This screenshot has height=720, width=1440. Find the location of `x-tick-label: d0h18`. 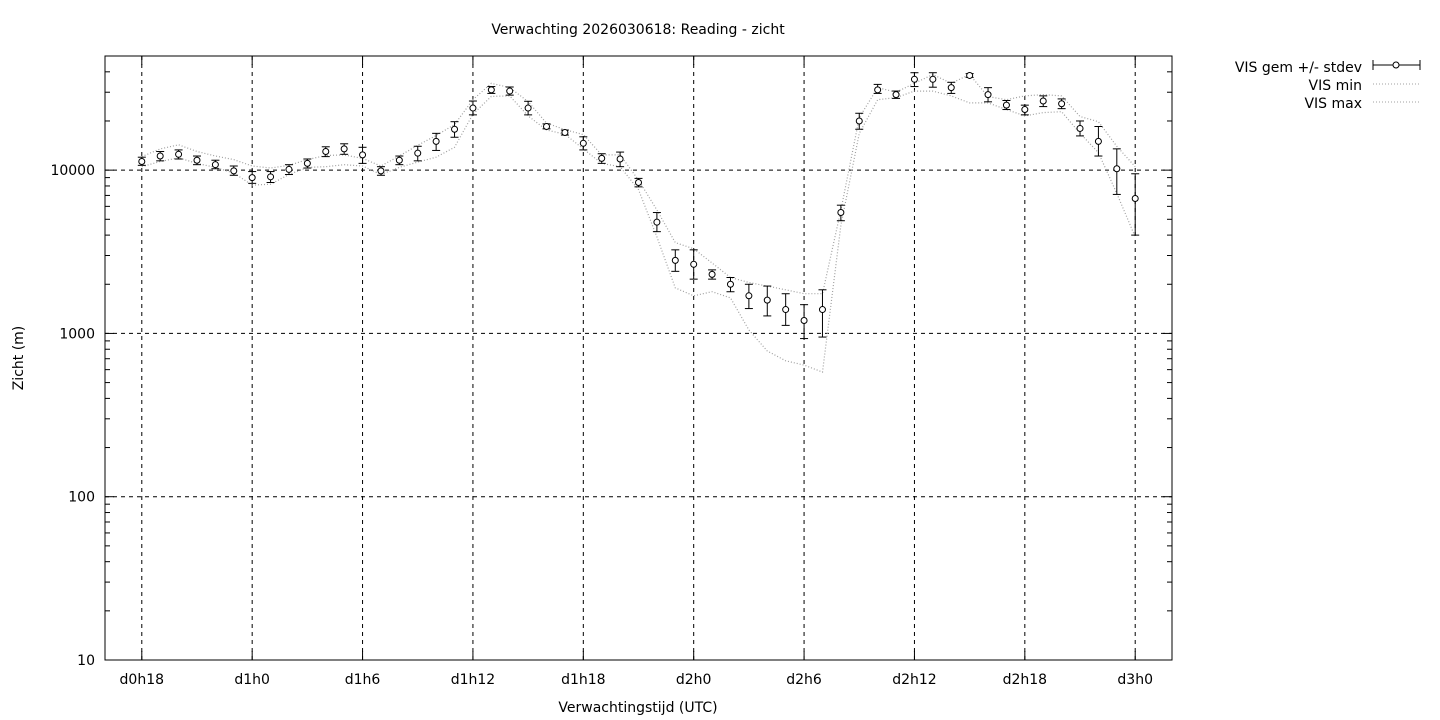

x-tick-label: d0h18 is located at coordinates (142, 680).